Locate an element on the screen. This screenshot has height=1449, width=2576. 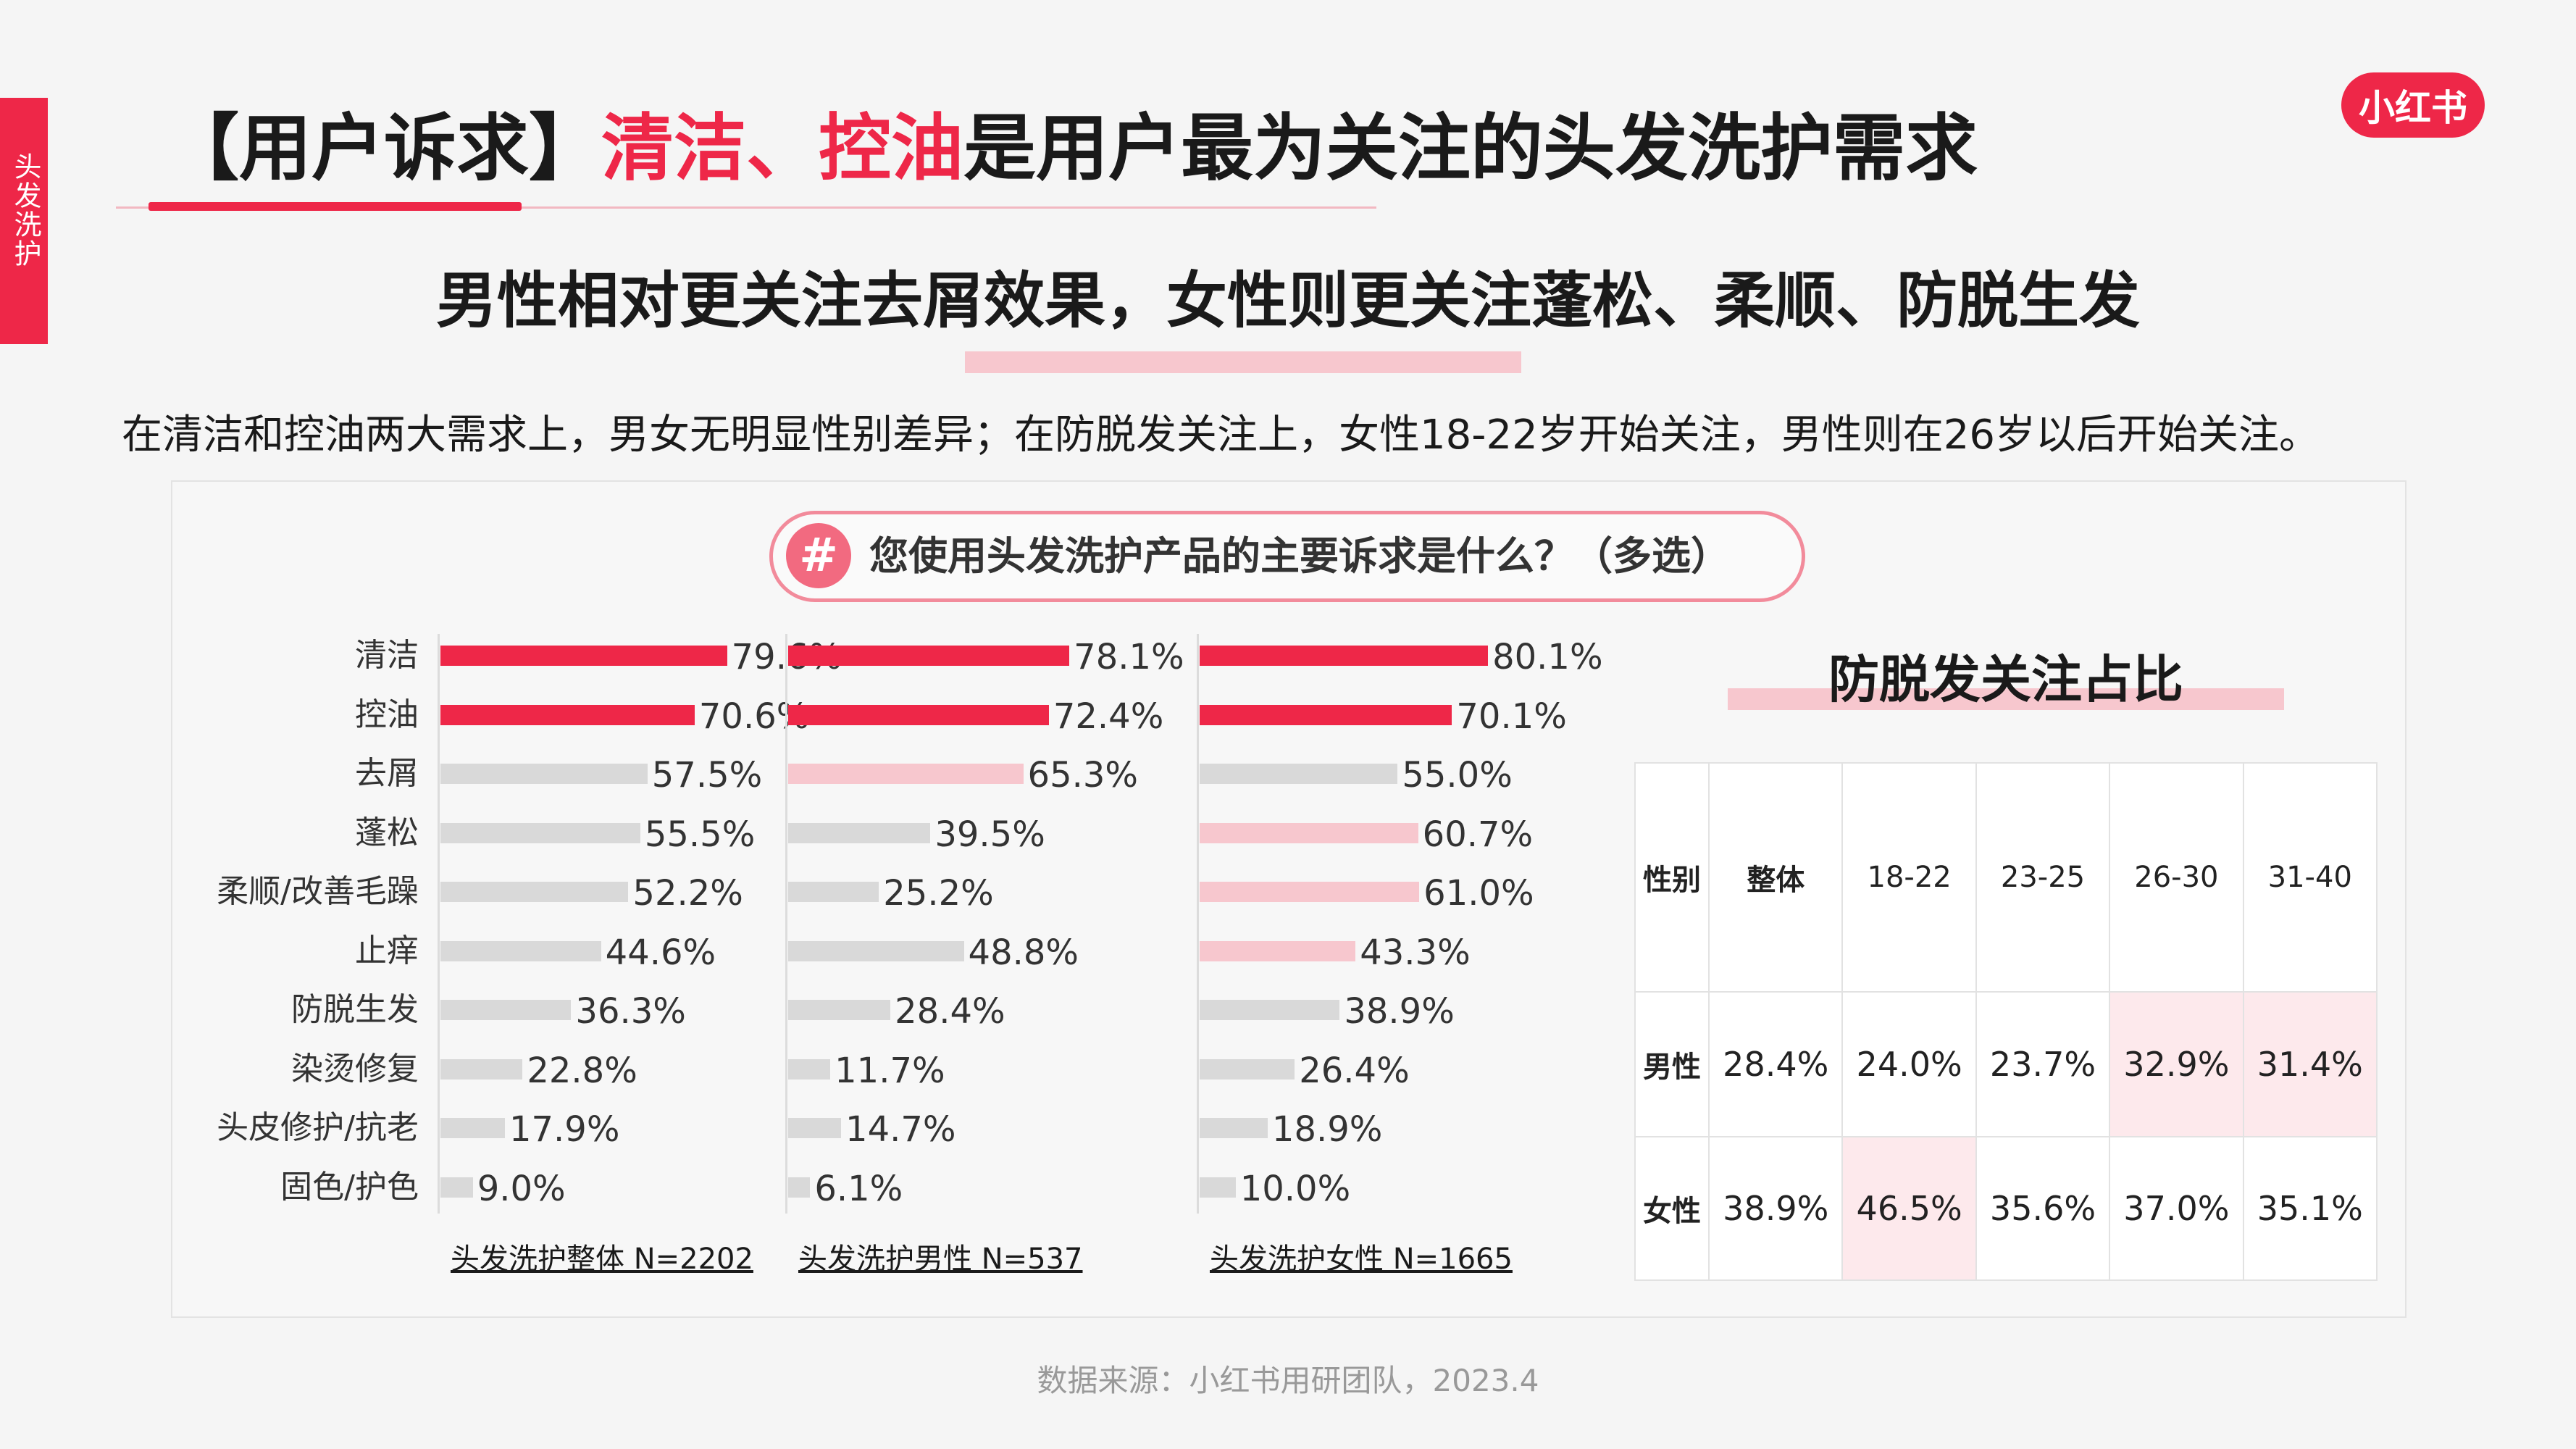
category-label: 清洁 is located at coordinates (387, 656).